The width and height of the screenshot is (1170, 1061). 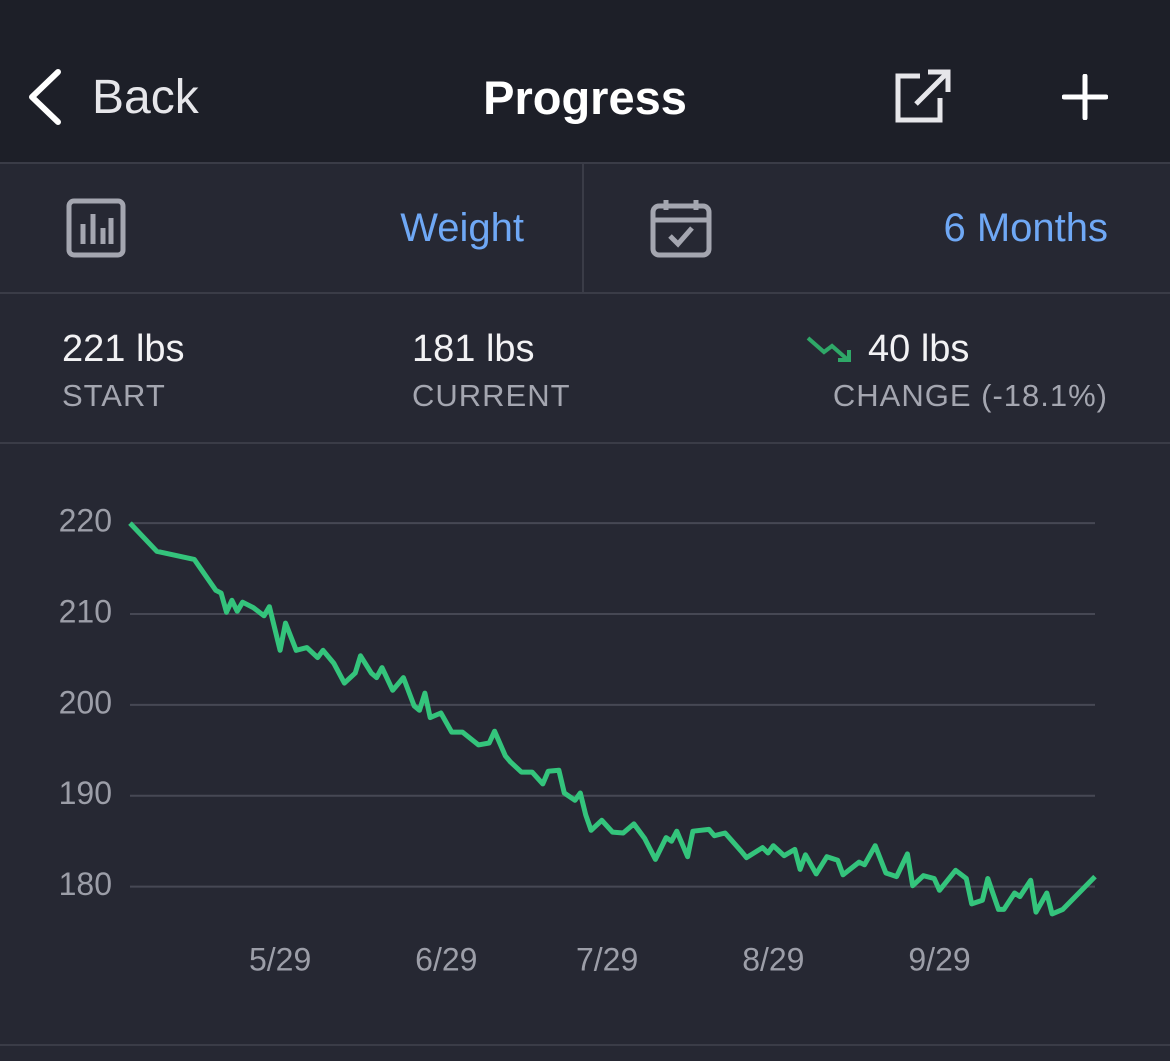 I want to click on y-tick-label: 190, so click(x=85, y=793).